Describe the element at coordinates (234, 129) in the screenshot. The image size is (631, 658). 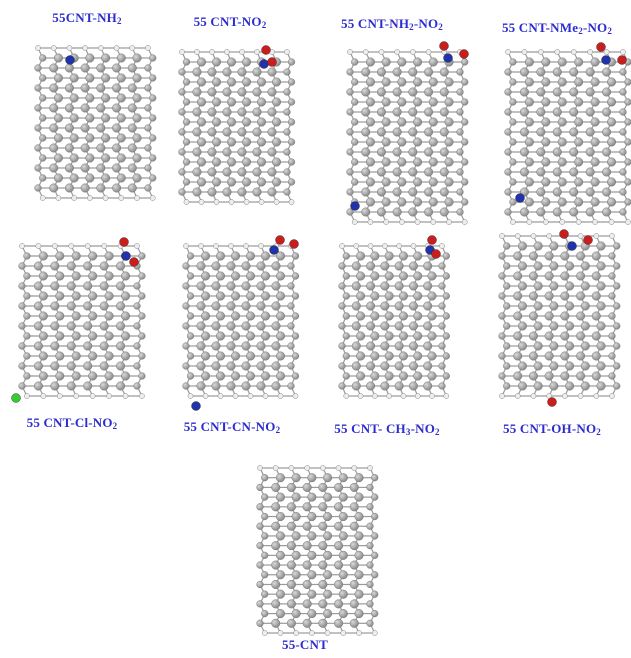
I see `molecule-cnt-no2` at that location.